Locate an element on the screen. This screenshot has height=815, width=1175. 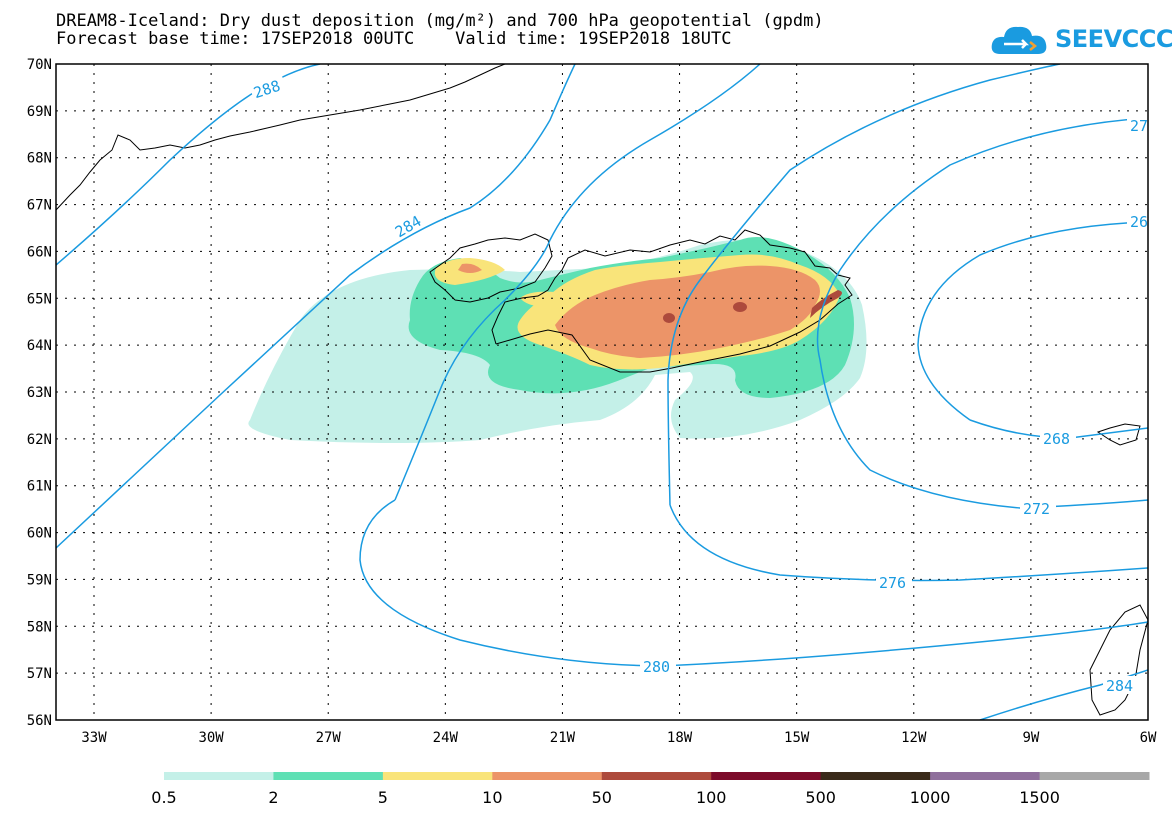
colorbar-label: 100 is located at coordinates (711, 797).